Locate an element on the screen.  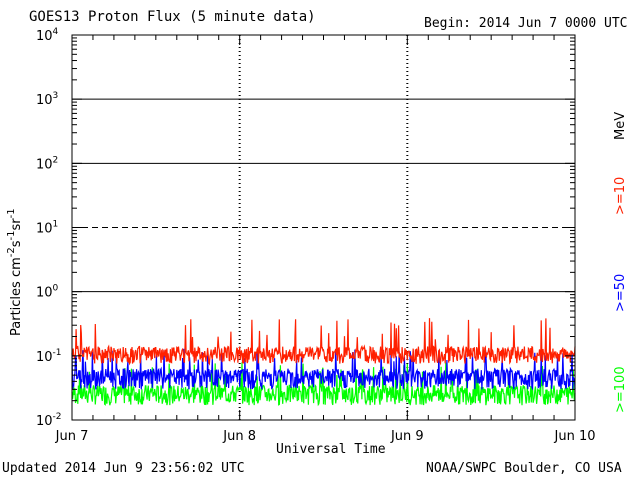
begin-time: Begin: 2014 Jun 7 0000 UTC is located at coordinates (526, 23).